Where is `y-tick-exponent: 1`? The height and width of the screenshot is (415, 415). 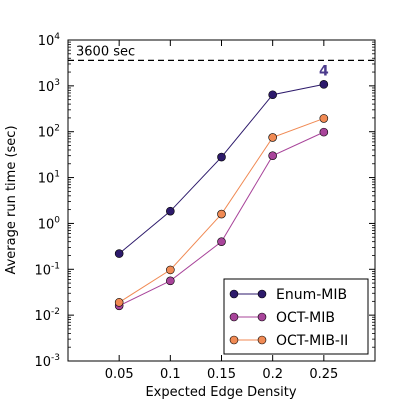
y-tick-exponent: 1 is located at coordinates (57, 175).